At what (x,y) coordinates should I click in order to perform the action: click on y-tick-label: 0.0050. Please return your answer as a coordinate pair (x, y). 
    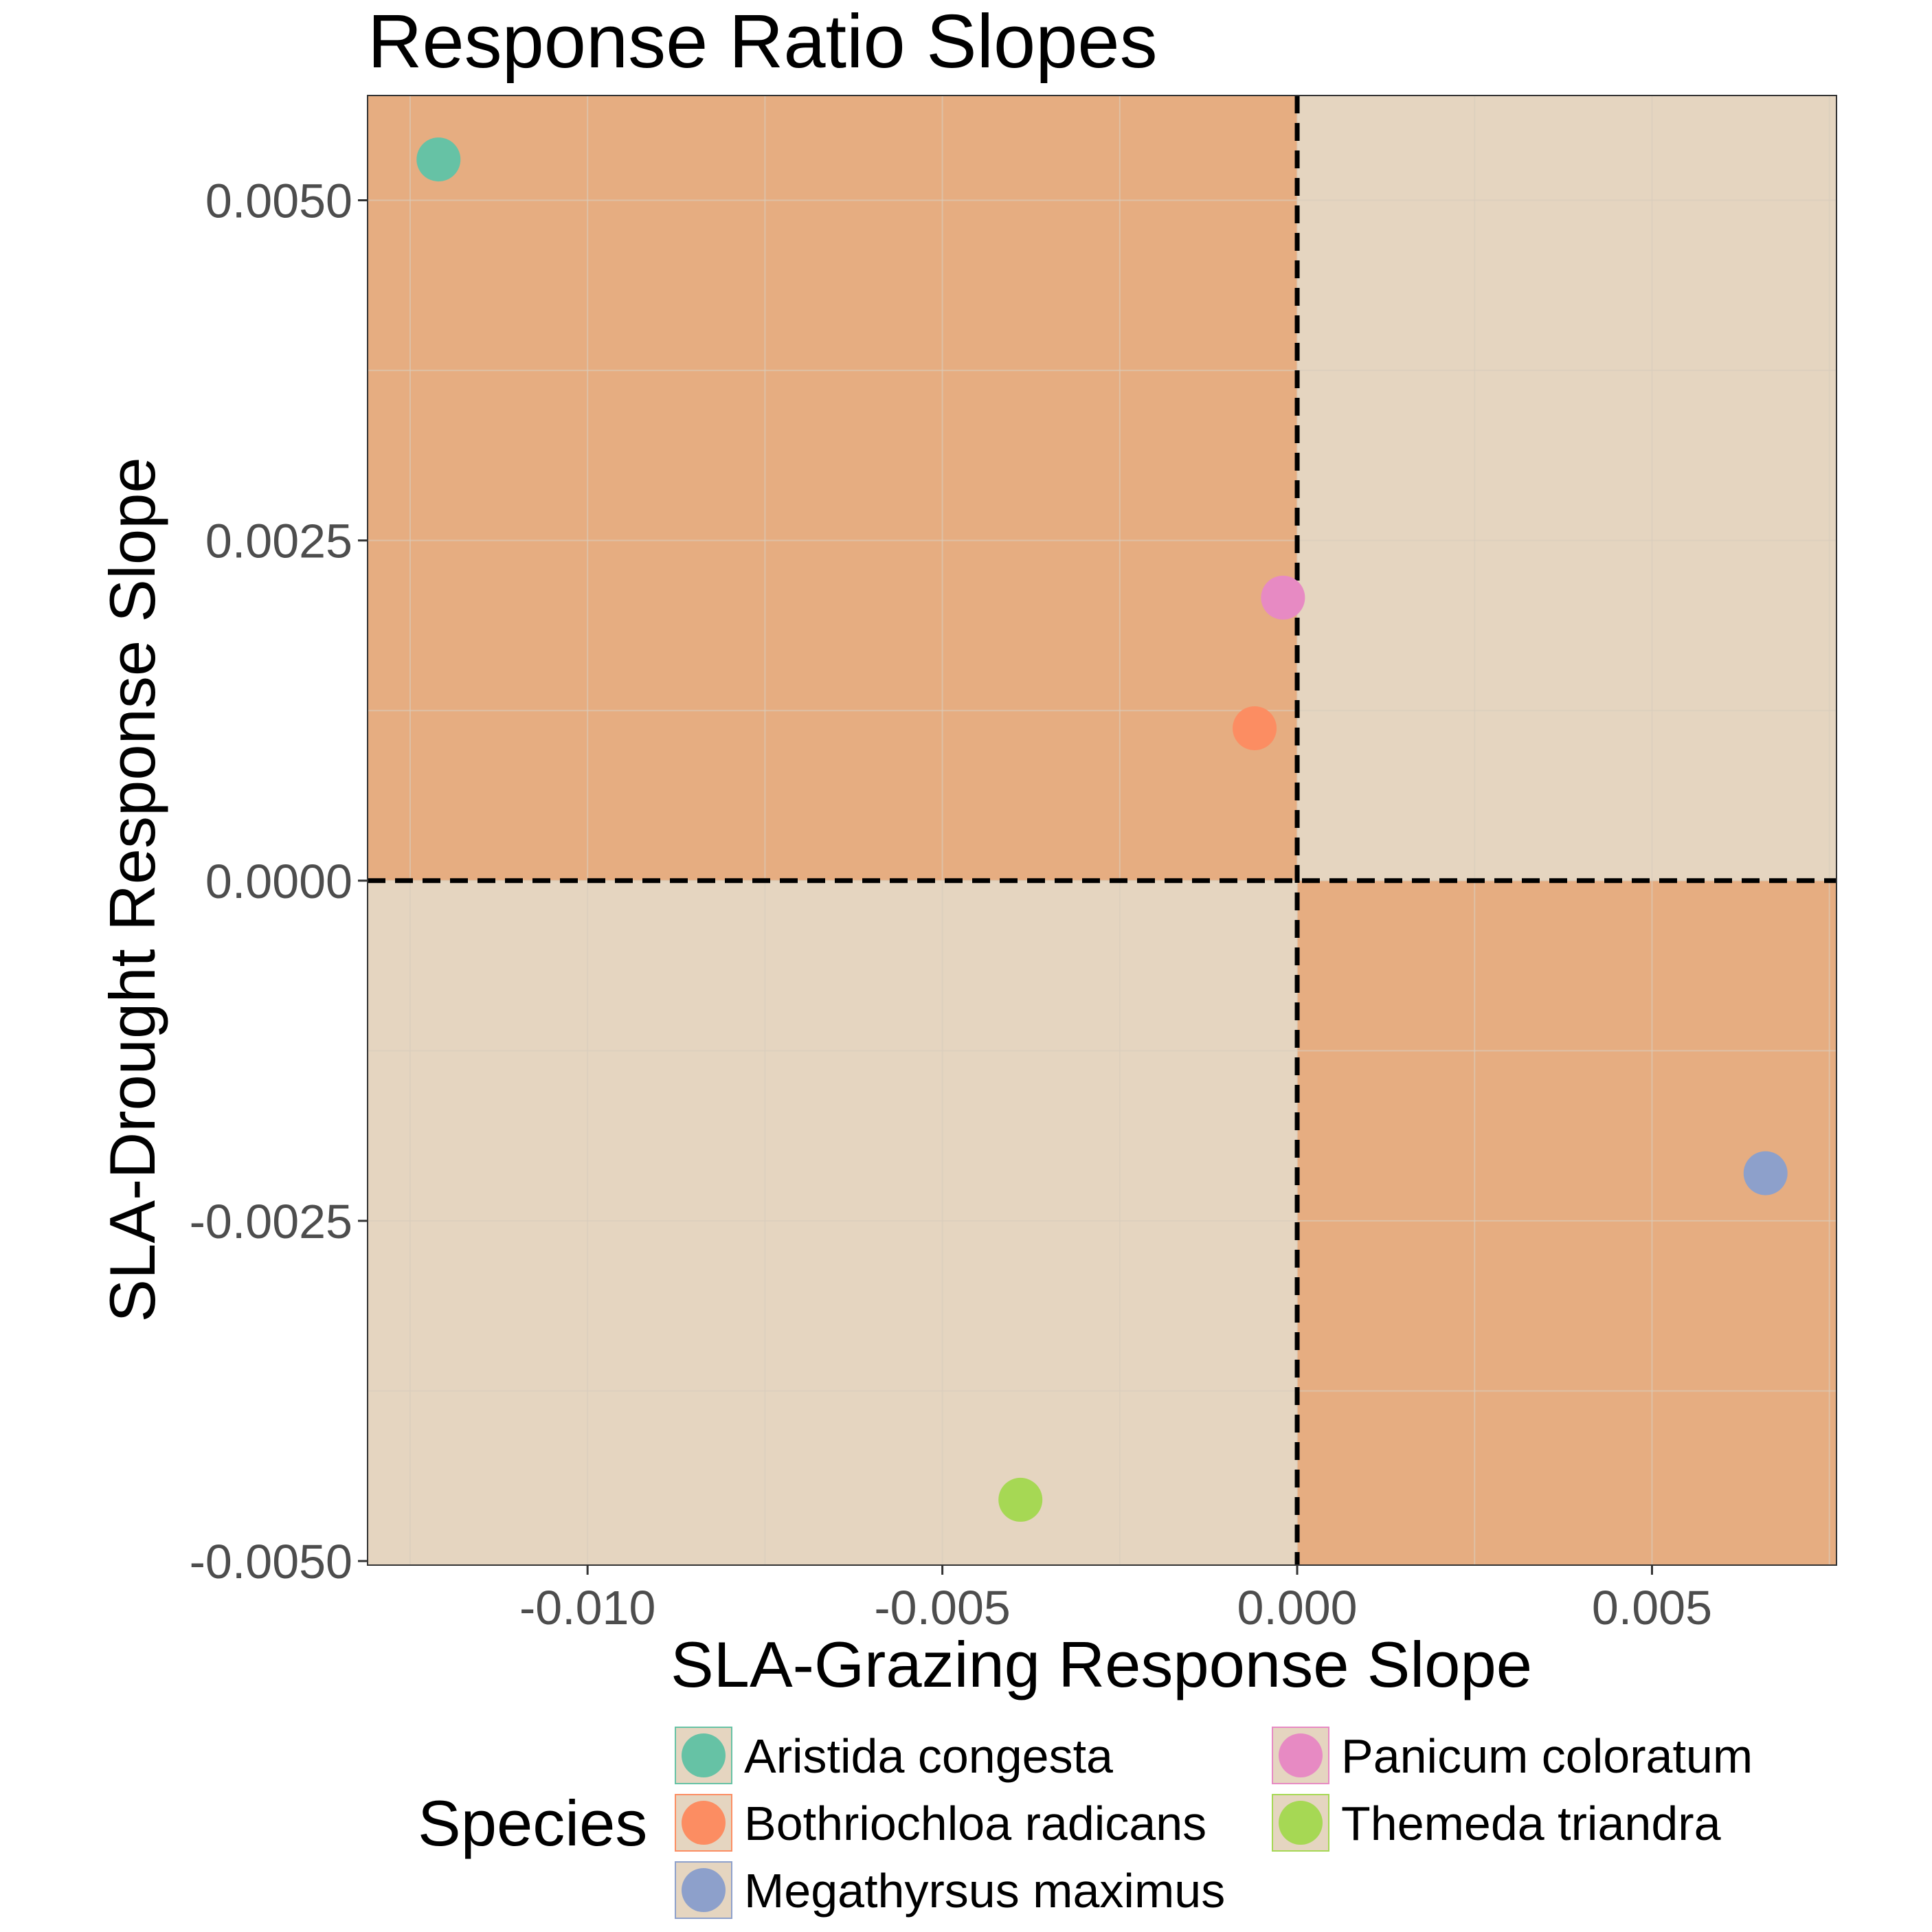
    Looking at the image, I should click on (278, 201).